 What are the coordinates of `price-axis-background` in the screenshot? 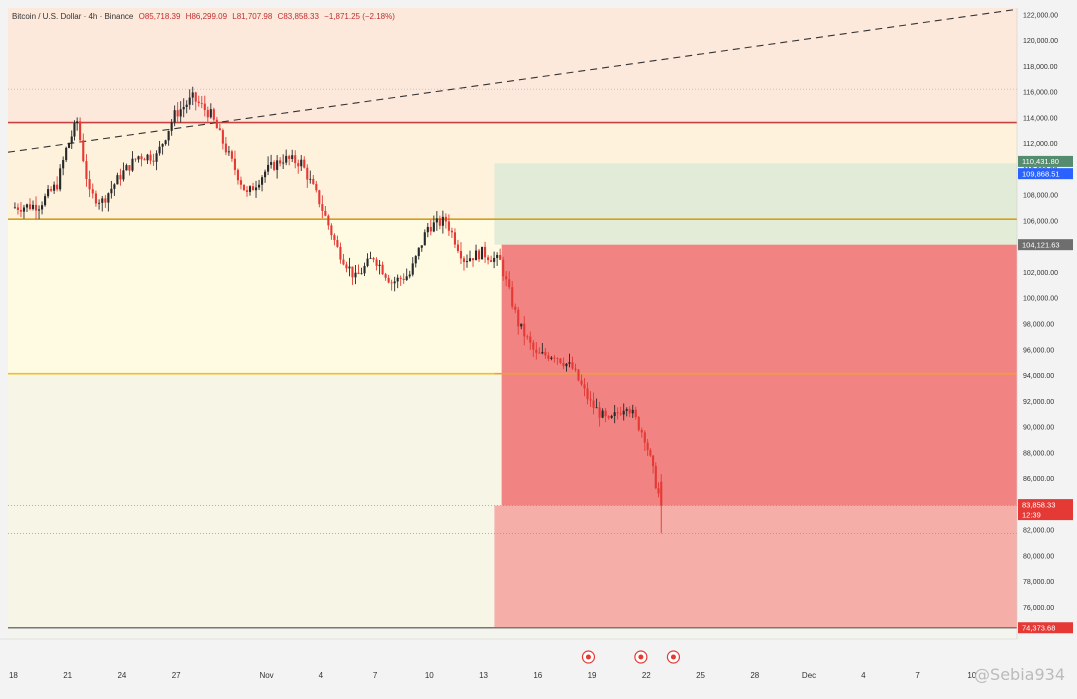 It's located at (1046, 323).